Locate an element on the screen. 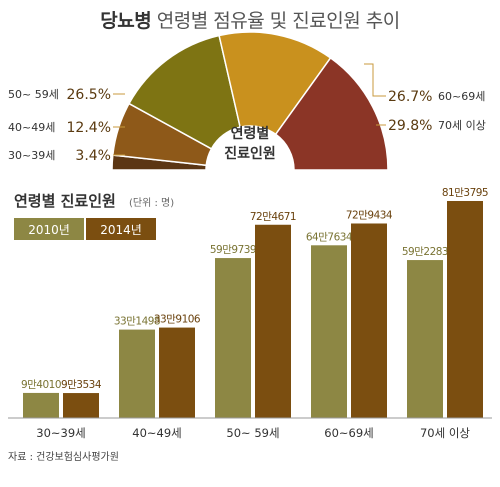 This screenshot has width=500, height=487. x-tick-label: 30~39세 is located at coordinates (60, 433).